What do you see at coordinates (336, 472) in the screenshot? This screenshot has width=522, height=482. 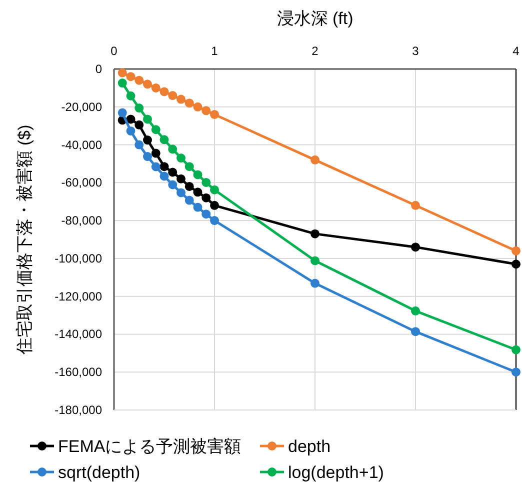 I see `legend-label: log(depth+1)` at bounding box center [336, 472].